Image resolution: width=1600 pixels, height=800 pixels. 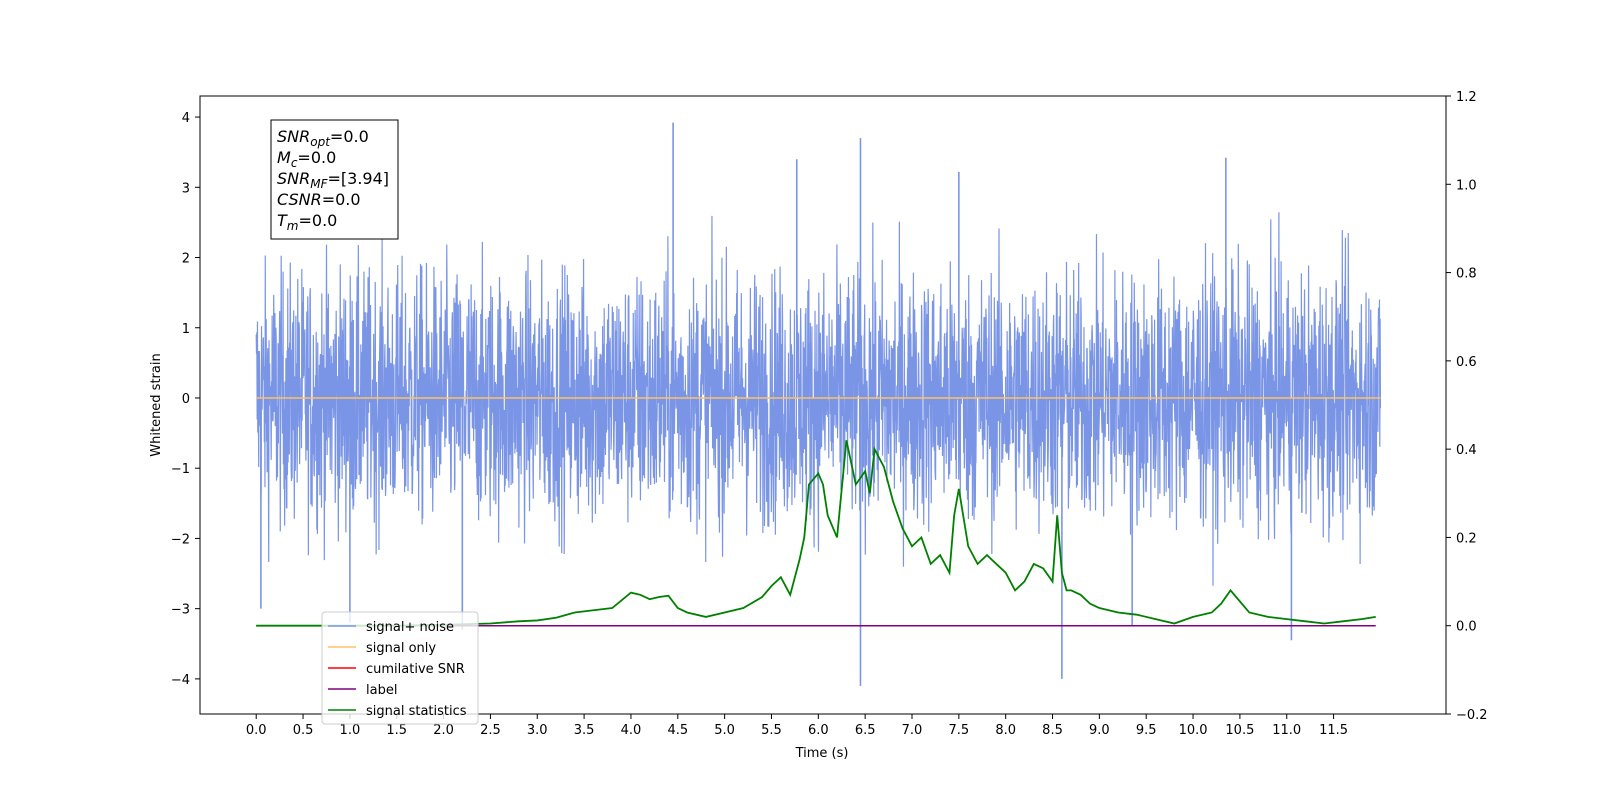 I want to click on legend-label: signal only, so click(x=401, y=648).